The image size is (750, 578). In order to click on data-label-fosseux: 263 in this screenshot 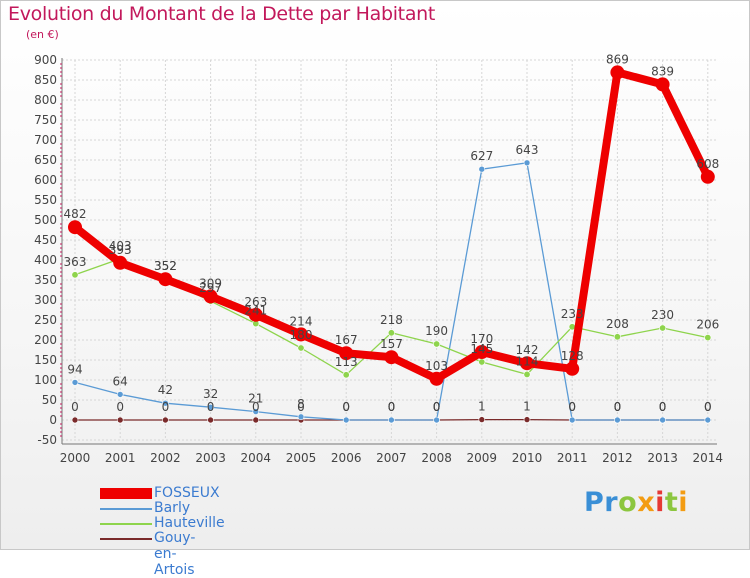, I will do `click(255, 302)`.